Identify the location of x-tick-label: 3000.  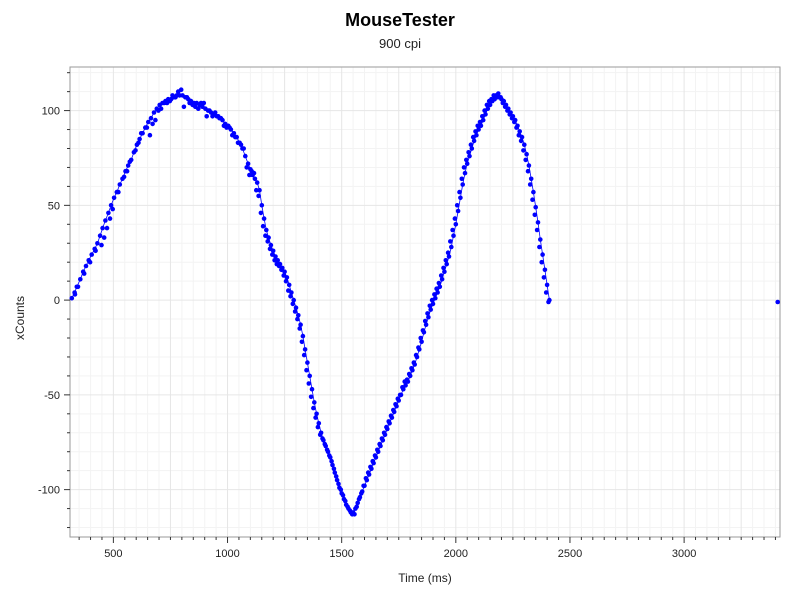
(684, 554).